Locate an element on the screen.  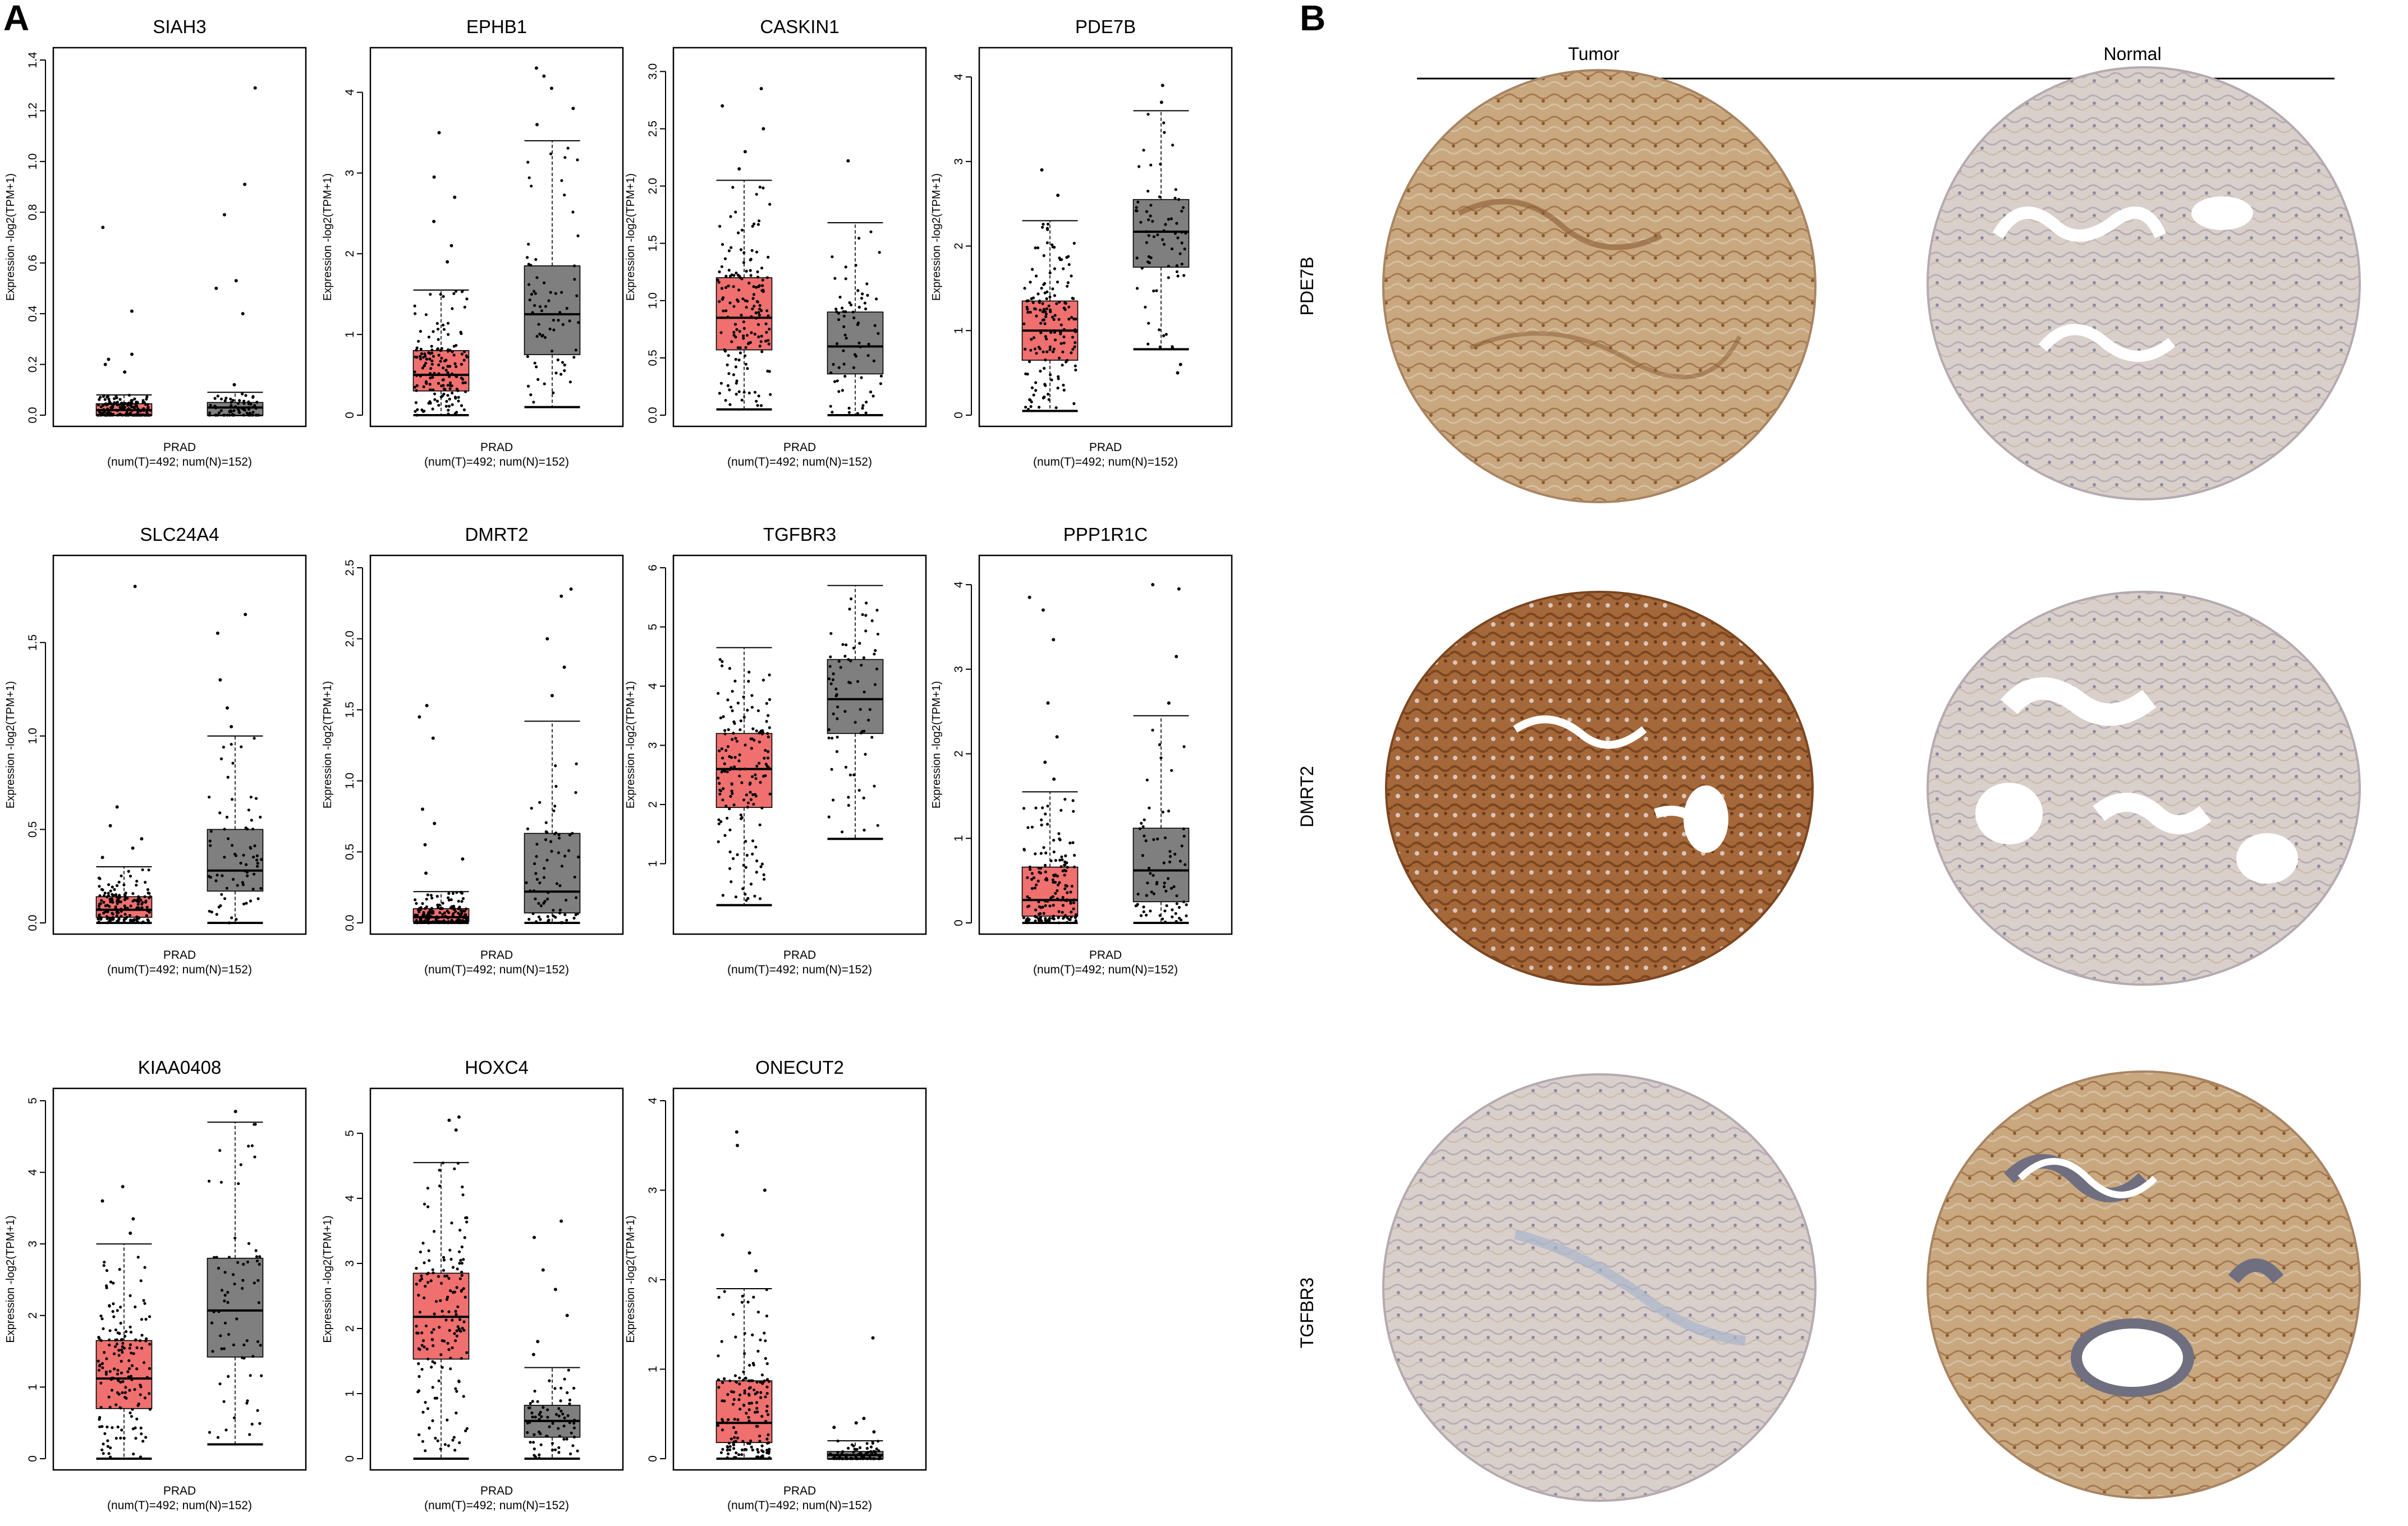
y-tick-label: 5 is located at coordinates (652, 627).